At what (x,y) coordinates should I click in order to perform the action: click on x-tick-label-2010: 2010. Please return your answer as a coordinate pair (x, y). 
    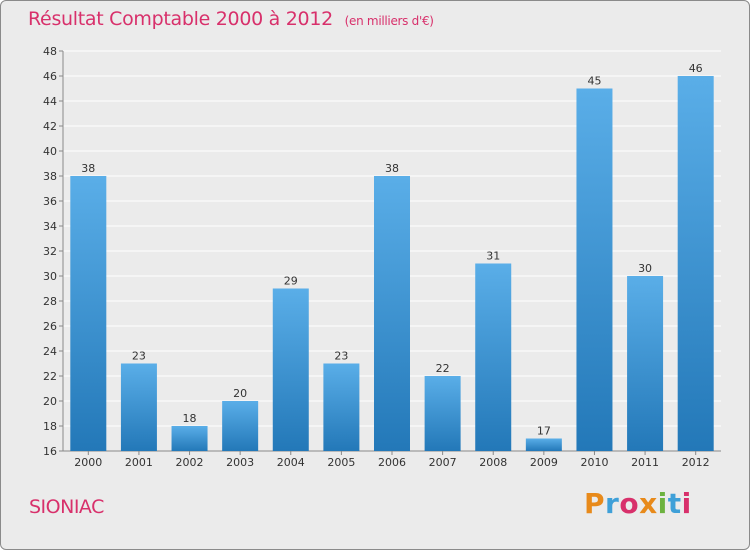
    Looking at the image, I should click on (594, 462).